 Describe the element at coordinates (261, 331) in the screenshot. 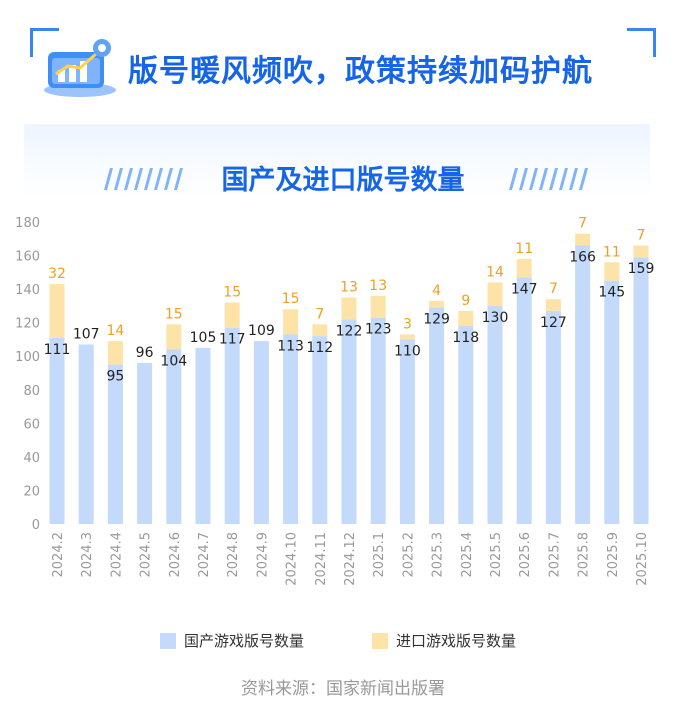

I see `data-label-domestic: 109` at that location.